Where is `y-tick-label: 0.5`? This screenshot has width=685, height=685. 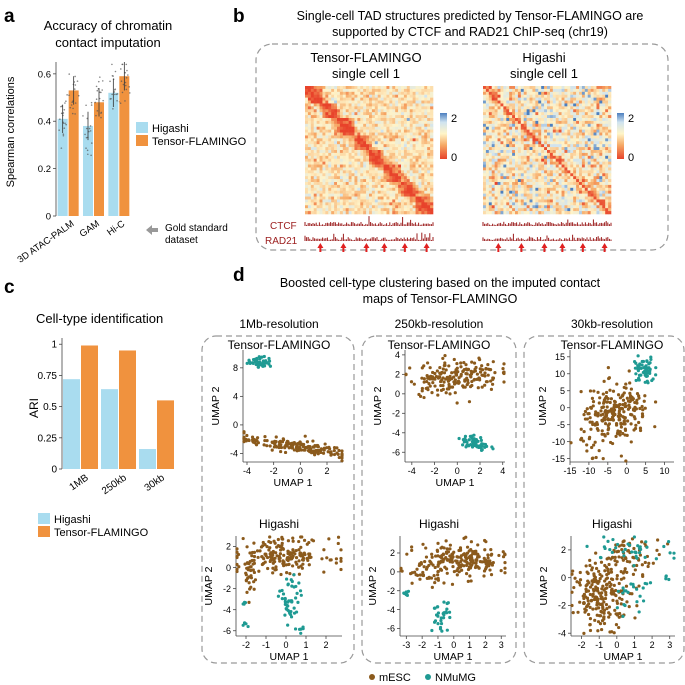 y-tick-label: 0.5 is located at coordinates (50, 407).